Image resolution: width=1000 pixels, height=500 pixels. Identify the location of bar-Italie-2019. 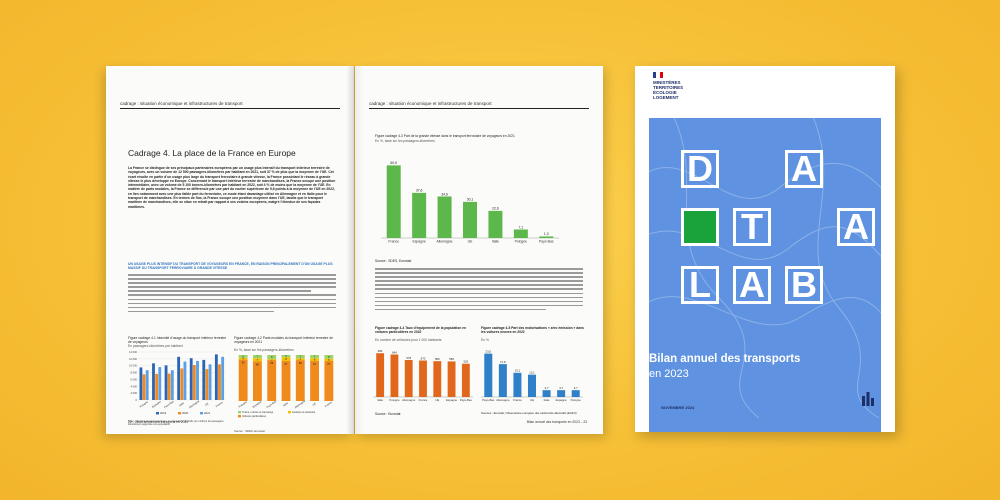
(179, 378).